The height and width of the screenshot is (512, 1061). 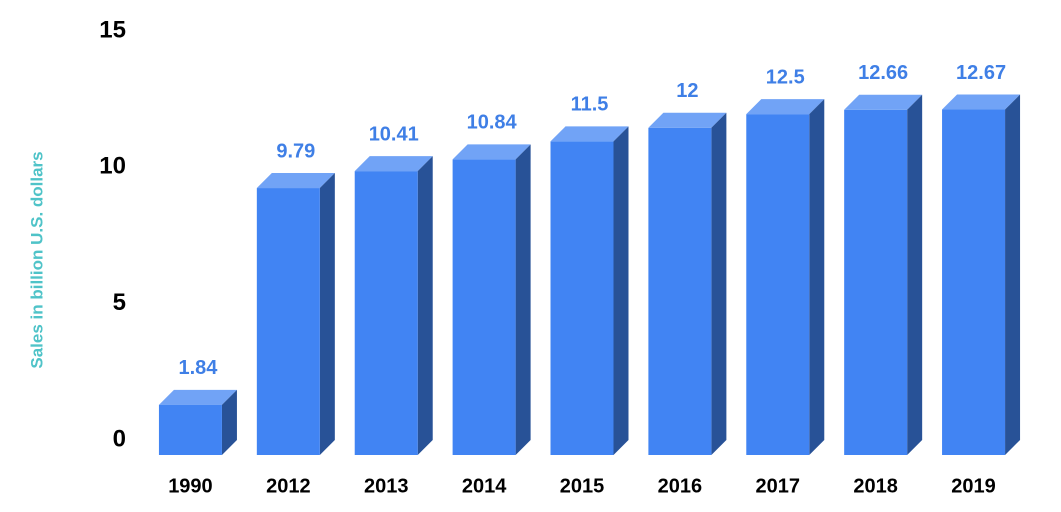 What do you see at coordinates (119, 438) in the screenshot?
I see `y-tick-label: 0` at bounding box center [119, 438].